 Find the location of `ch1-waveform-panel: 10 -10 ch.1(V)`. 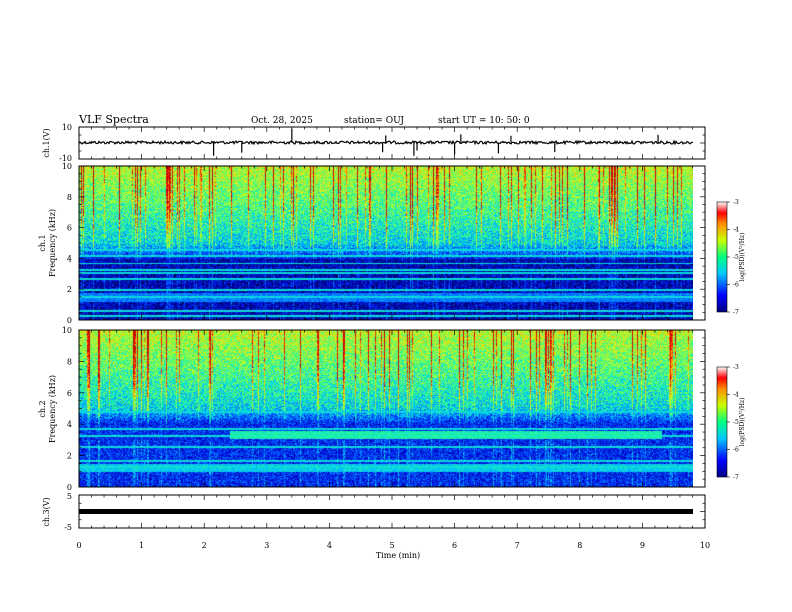

ch1-waveform-panel: 10 -10 ch.1(V) is located at coordinates (374, 143).